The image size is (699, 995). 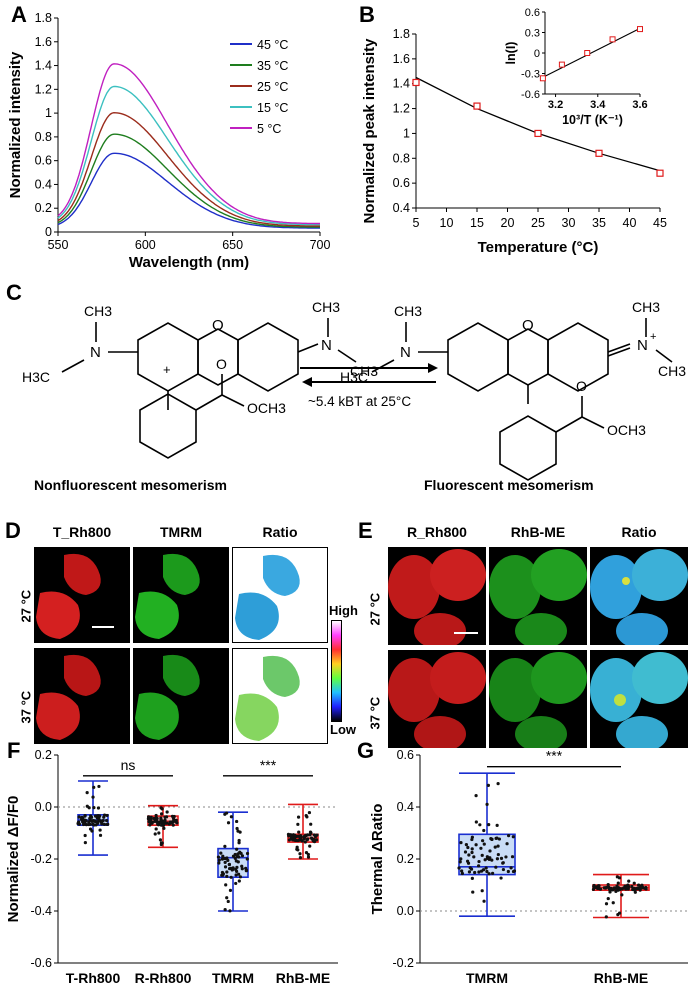 What do you see at coordinates (336, 671) in the screenshot?
I see `colorbar` at bounding box center [336, 671].